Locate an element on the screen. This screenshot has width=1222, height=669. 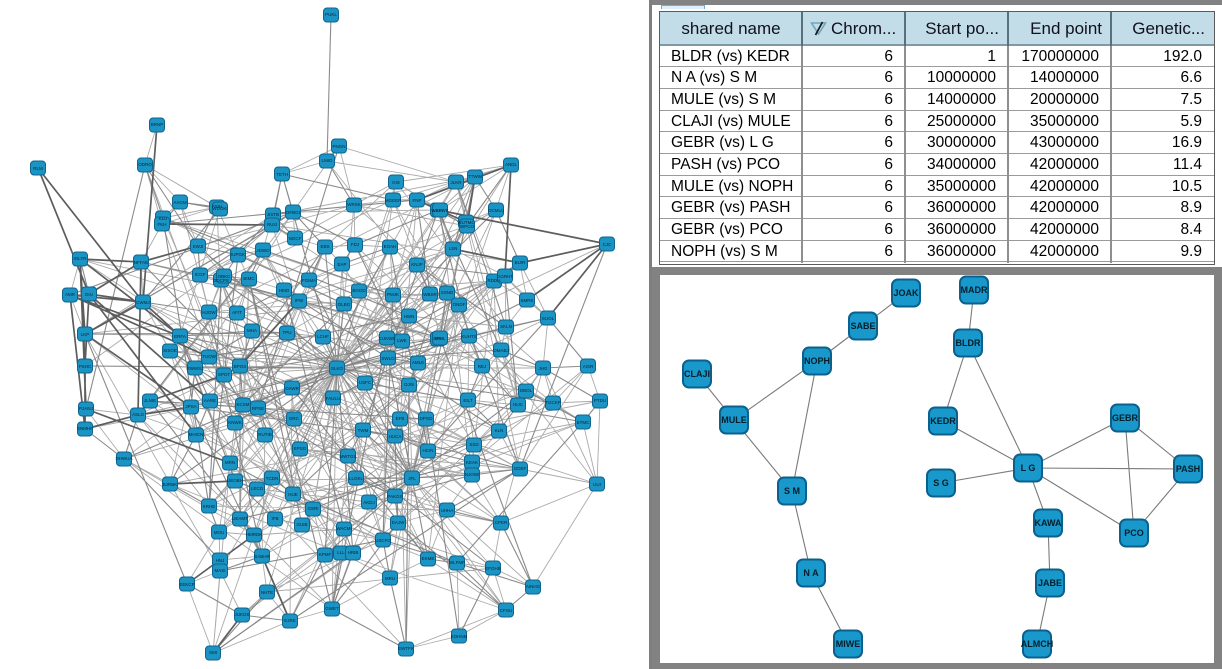
svg-text: EILT is located at coordinates (467, 400).